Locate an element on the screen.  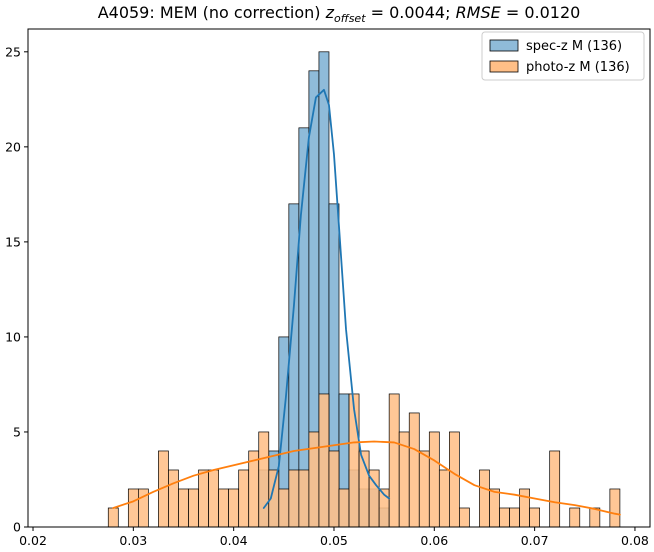
x-tick-label-6: 0.08 is located at coordinates (635, 540).